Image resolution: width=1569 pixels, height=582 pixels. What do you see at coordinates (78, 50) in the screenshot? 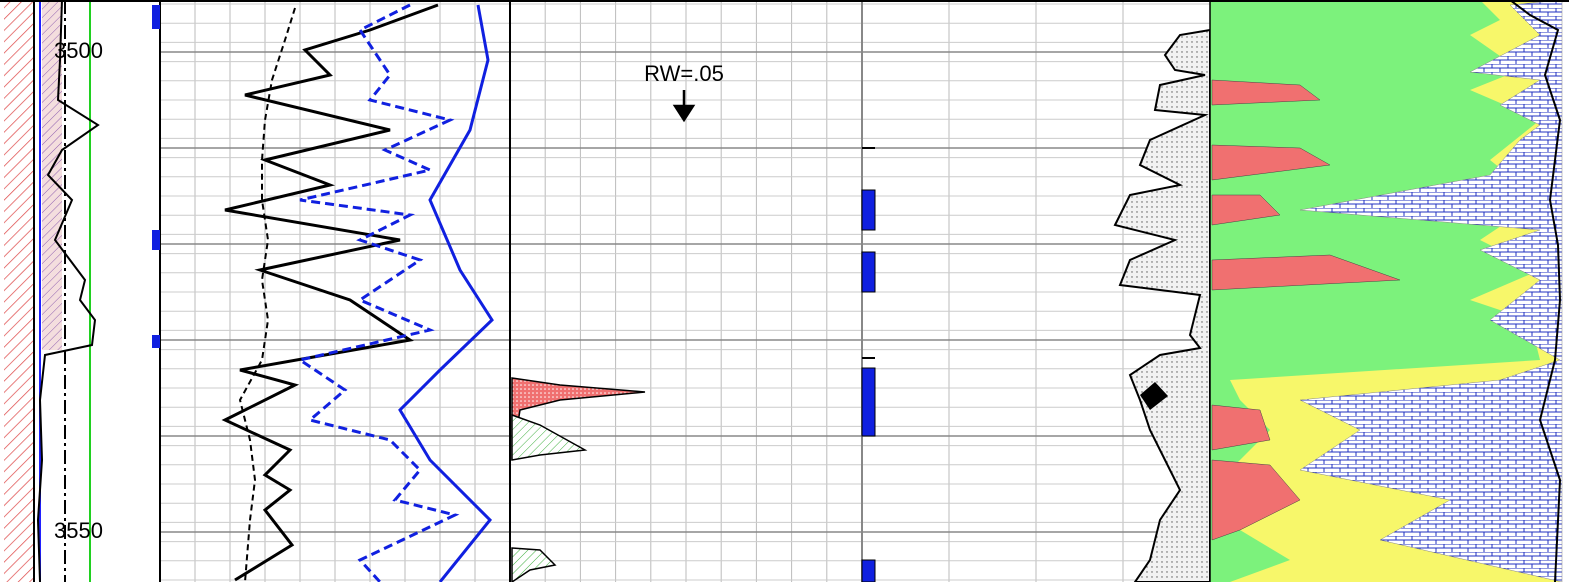
I see `depth-label: 3500` at bounding box center [78, 50].